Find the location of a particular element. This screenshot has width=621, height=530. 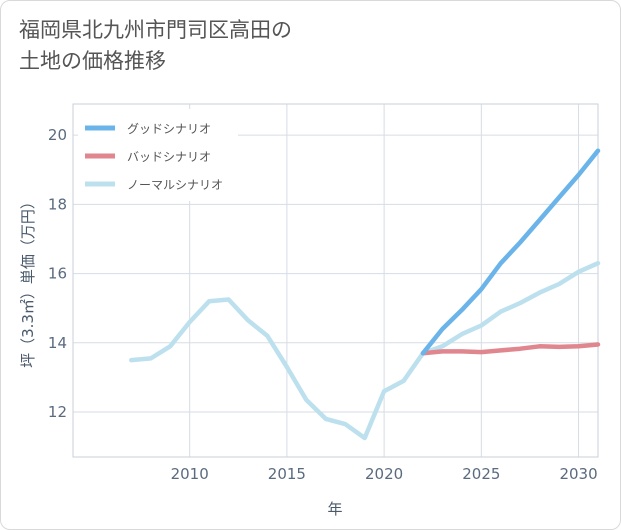

chart-title-line2: 土地の価格推移 is located at coordinates (92, 61).